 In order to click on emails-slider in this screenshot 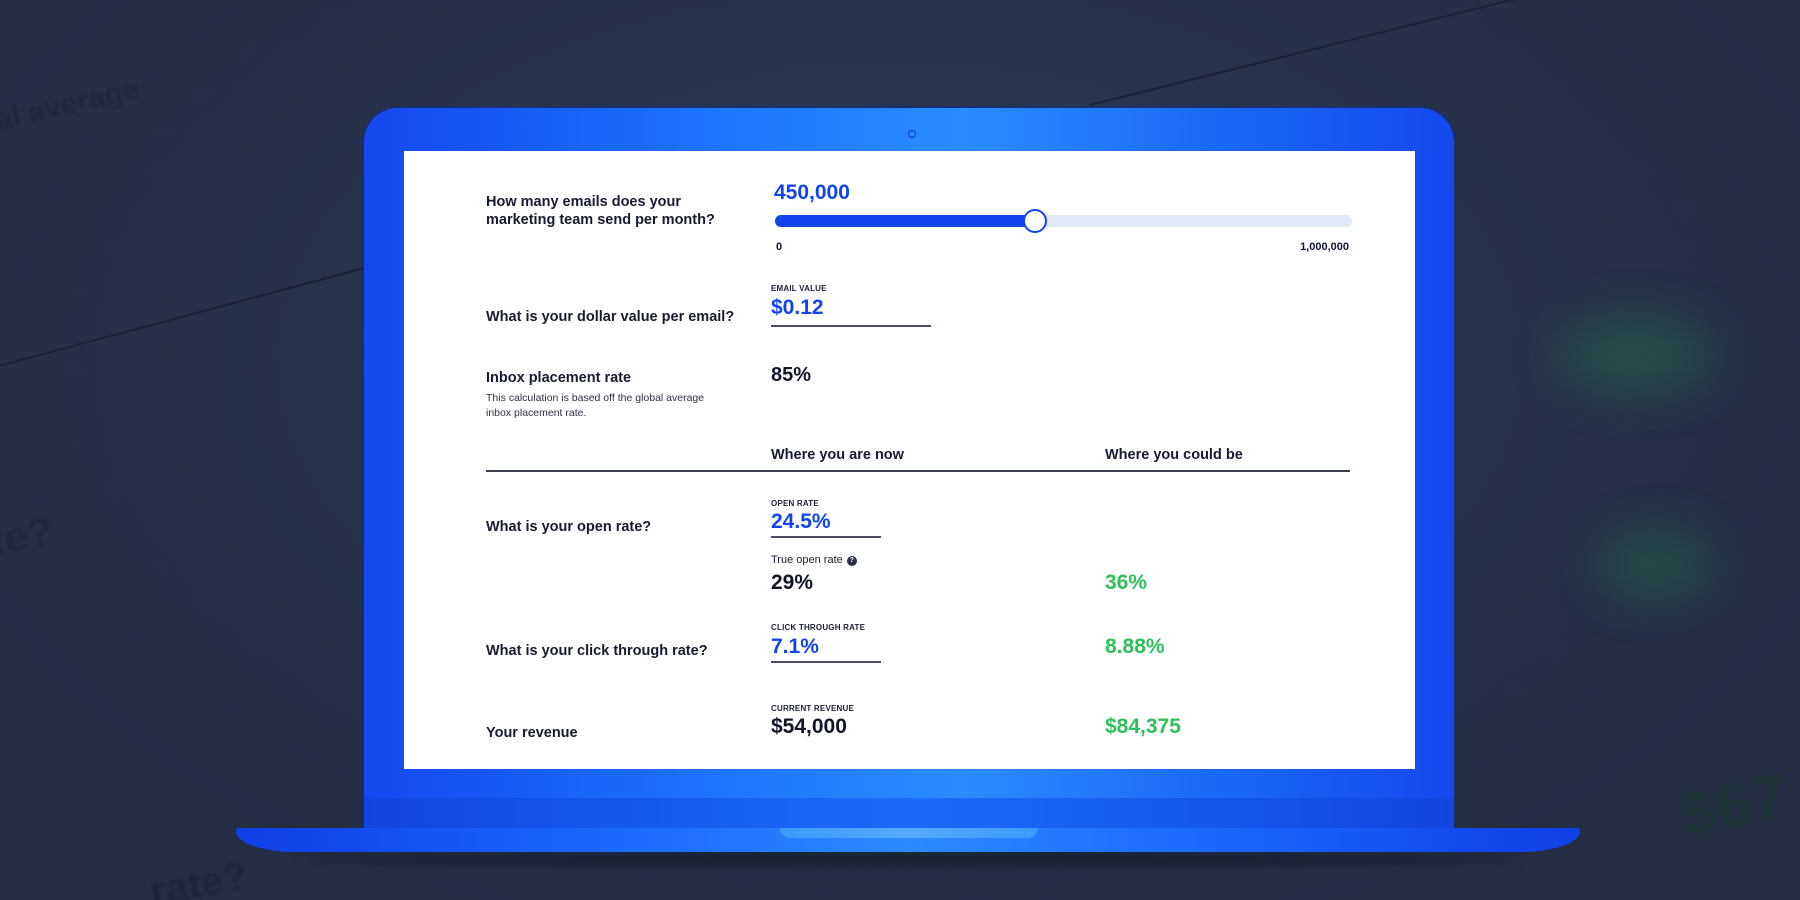, I will do `click(1063, 221)`.